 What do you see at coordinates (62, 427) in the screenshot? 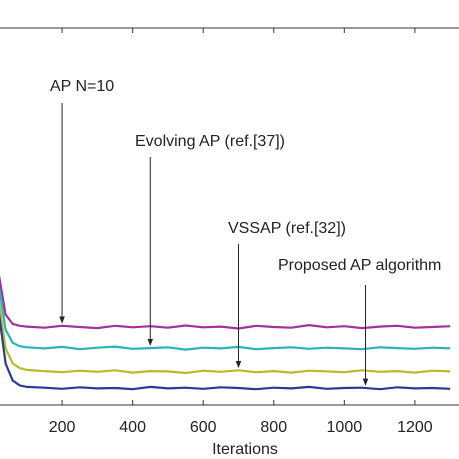
I see `x-tick-label: 200` at bounding box center [62, 427].